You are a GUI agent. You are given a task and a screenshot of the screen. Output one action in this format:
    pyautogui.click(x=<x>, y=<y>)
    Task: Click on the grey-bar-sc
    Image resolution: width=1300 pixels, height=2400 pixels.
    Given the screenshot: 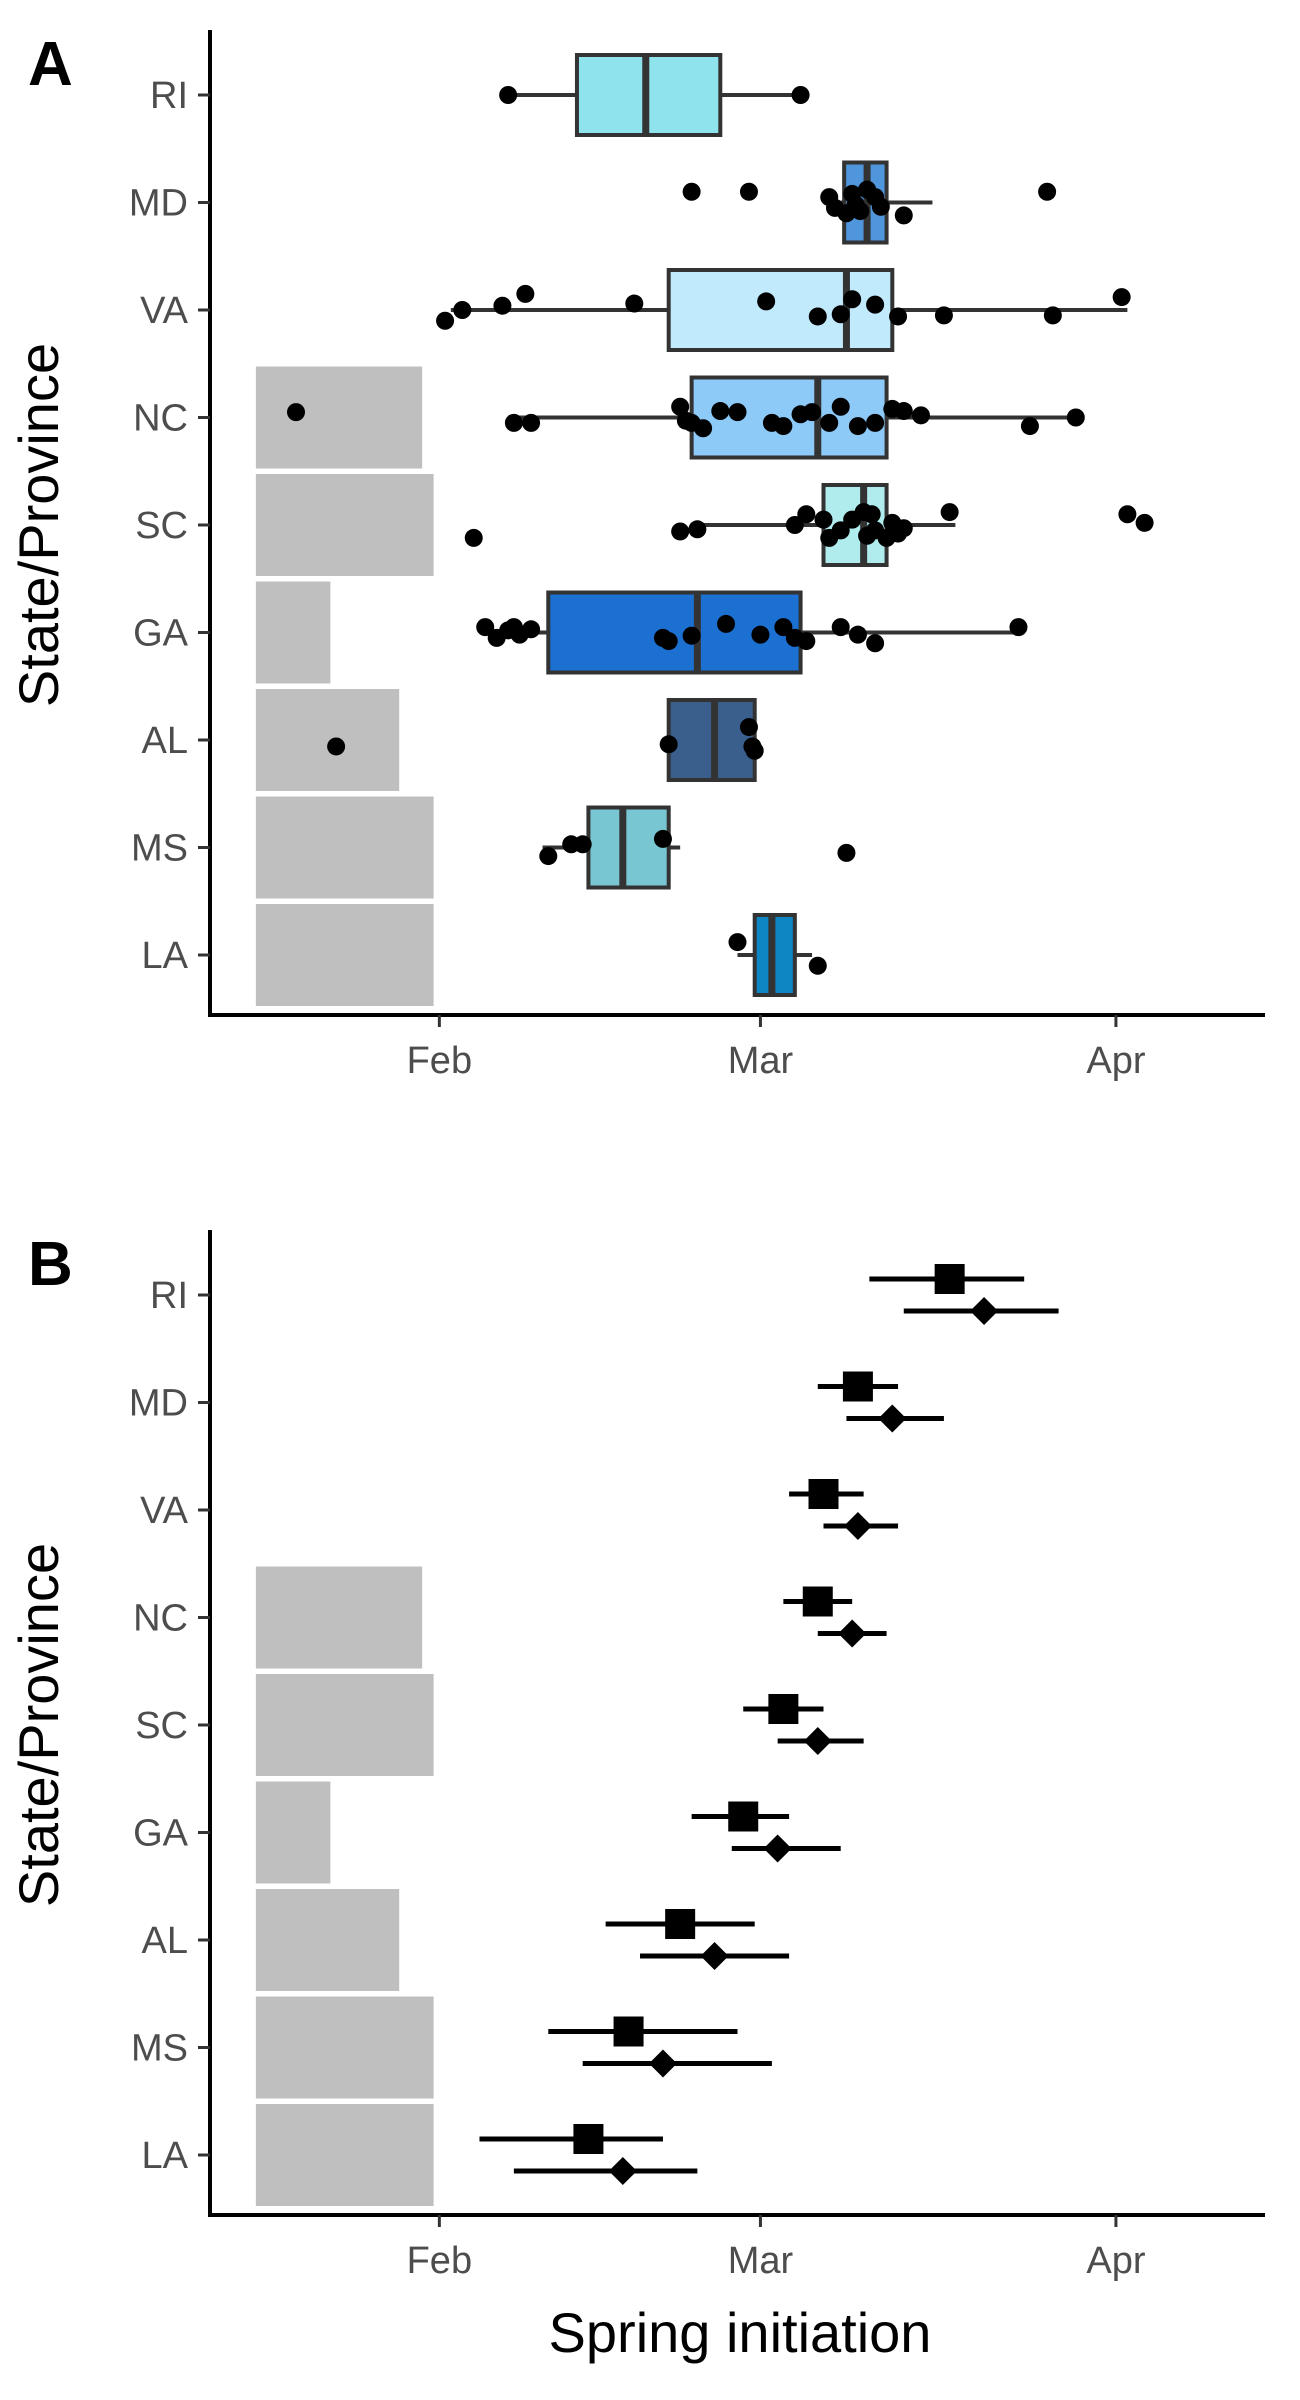 What is the action you would take?
    pyautogui.click(x=344, y=525)
    